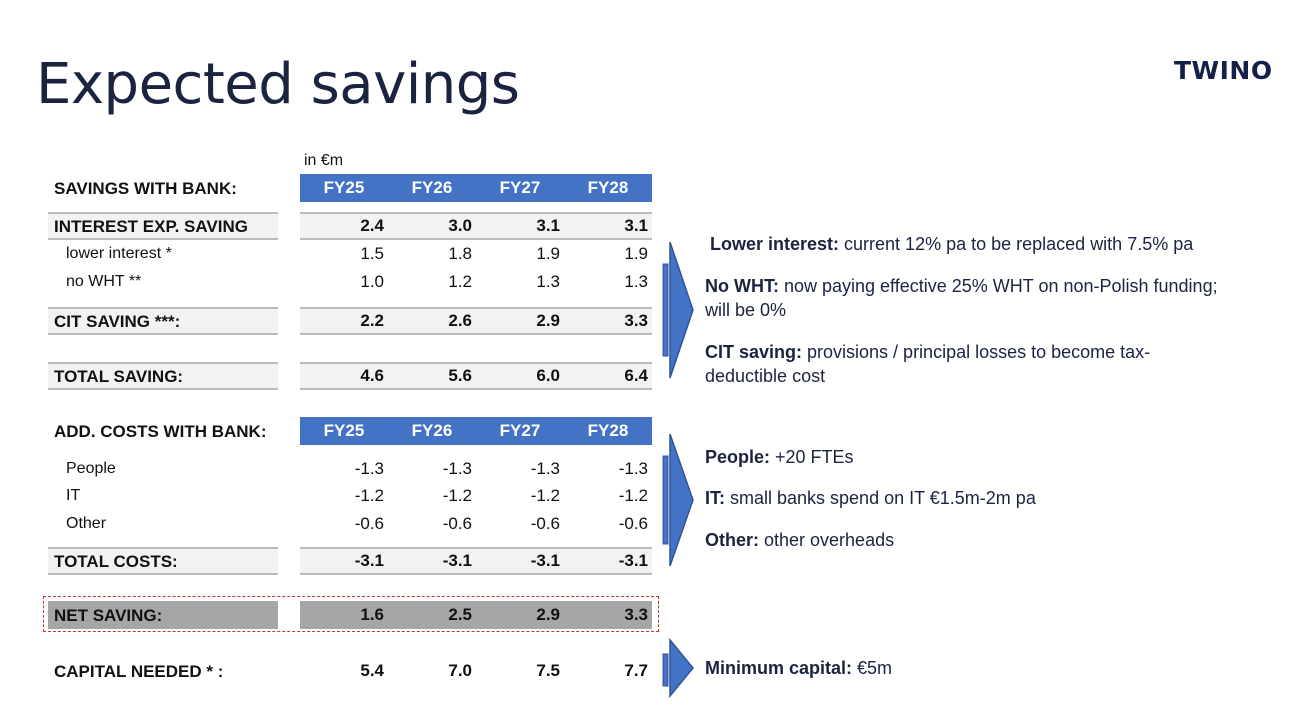 Image resolution: width=1307 pixels, height=720 pixels. Describe the element at coordinates (372, 253) in the screenshot. I see `value-cell: 1.5` at that location.